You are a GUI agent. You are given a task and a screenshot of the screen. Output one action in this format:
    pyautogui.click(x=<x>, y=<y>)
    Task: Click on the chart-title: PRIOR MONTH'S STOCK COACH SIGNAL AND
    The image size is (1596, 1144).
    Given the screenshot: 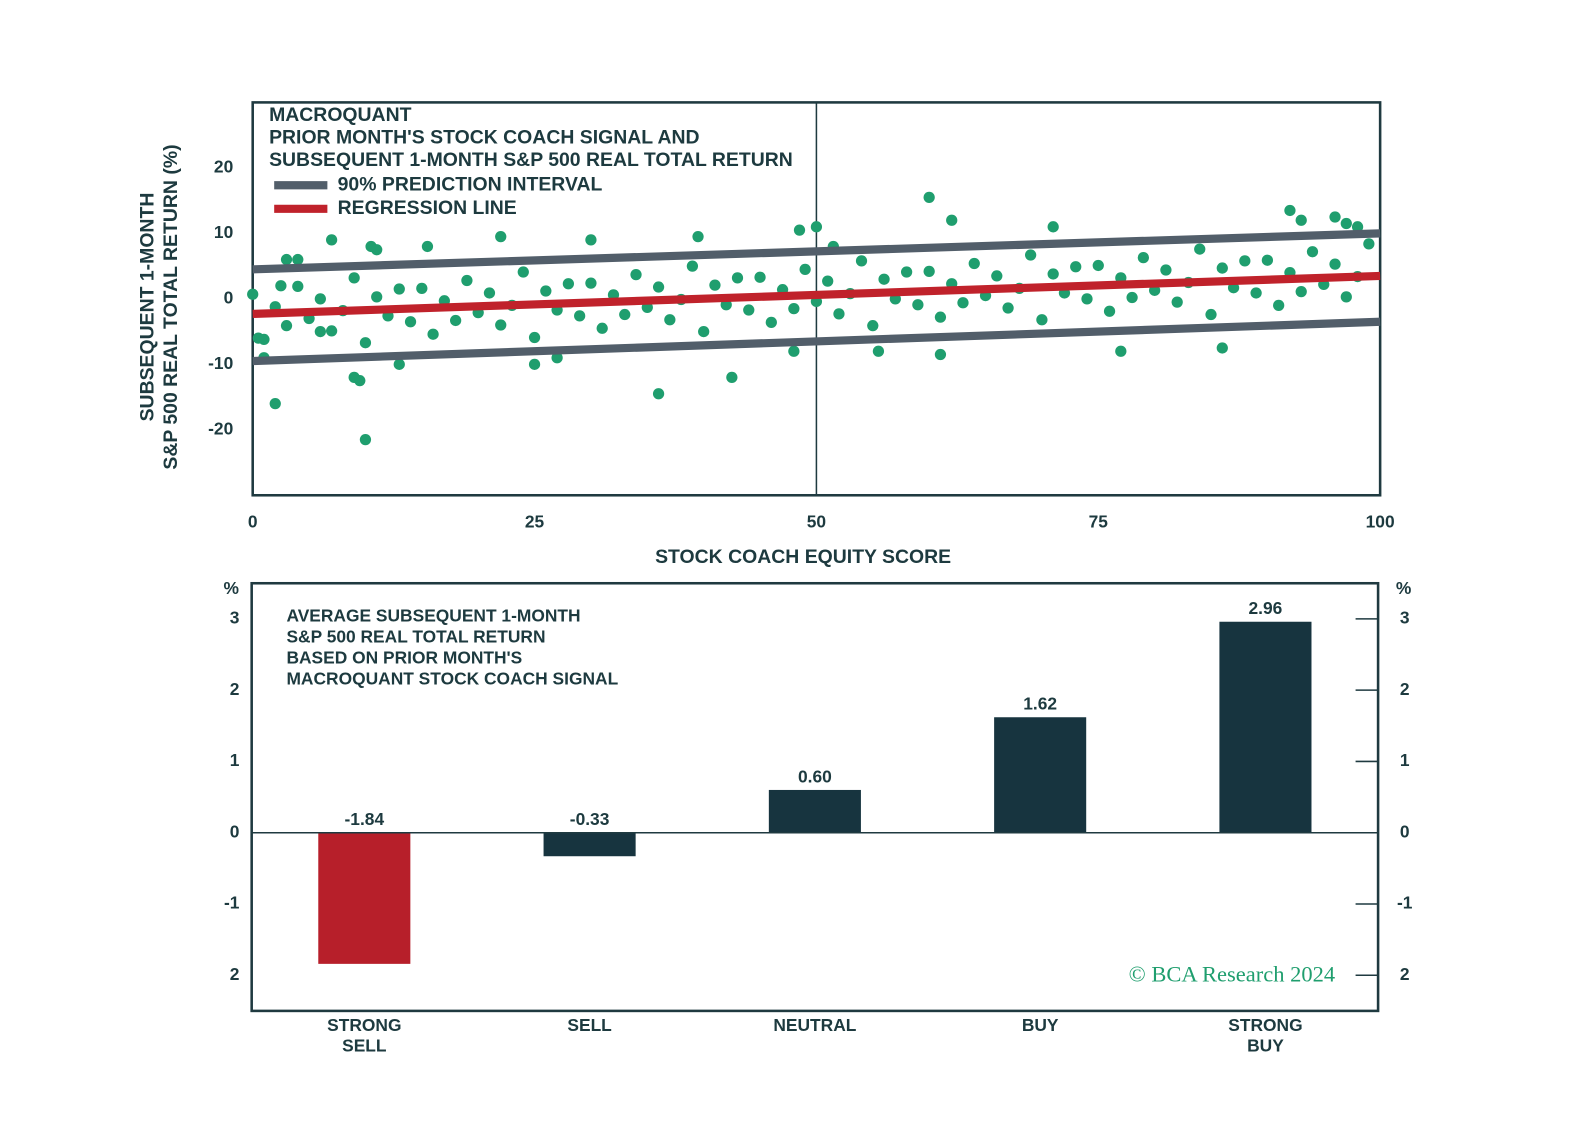 What is the action you would take?
    pyautogui.click(x=484, y=137)
    